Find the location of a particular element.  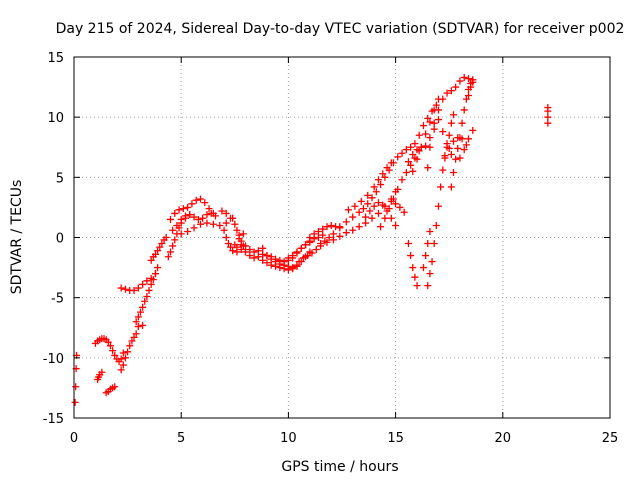

x-axis-title: GPS time / hours is located at coordinates (339, 467).